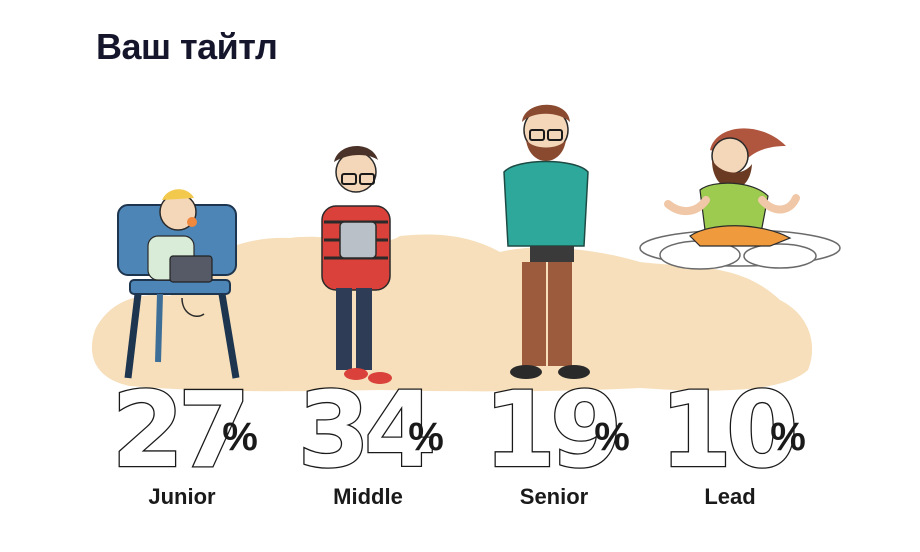 The width and height of the screenshot is (920, 552). Describe the element at coordinates (178, 284) in the screenshot. I see `junior-illustration` at that location.